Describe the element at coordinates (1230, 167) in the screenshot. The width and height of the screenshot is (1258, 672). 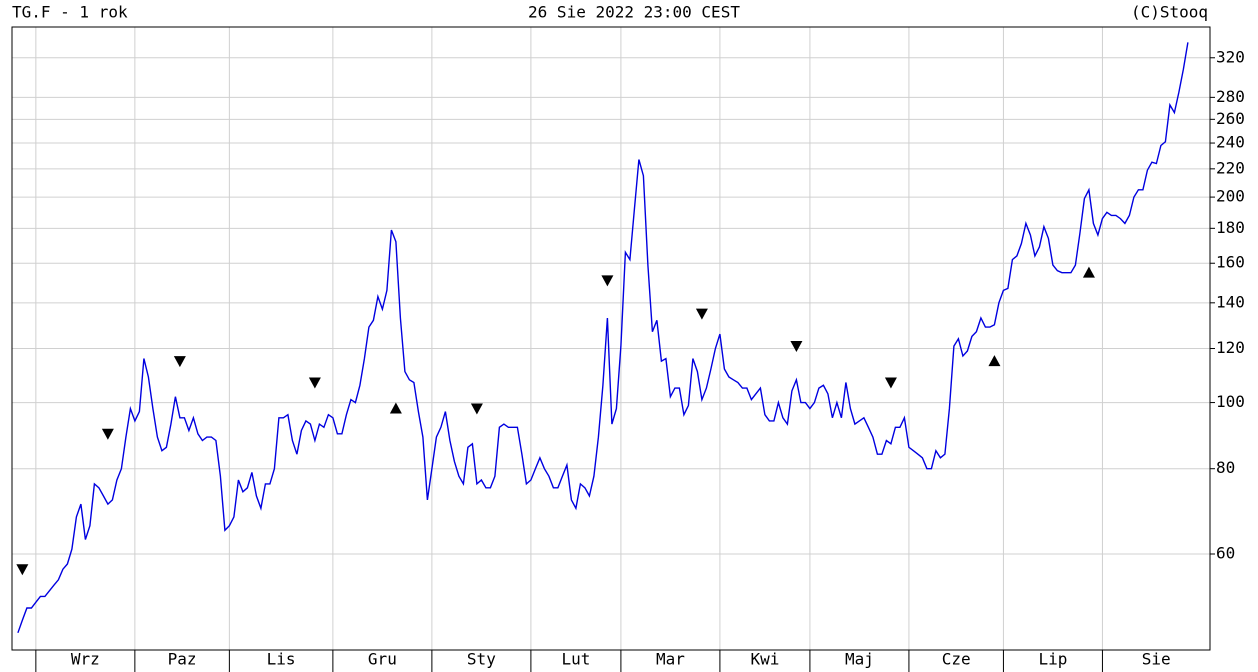
I see `y-tick-label: 220` at that location.